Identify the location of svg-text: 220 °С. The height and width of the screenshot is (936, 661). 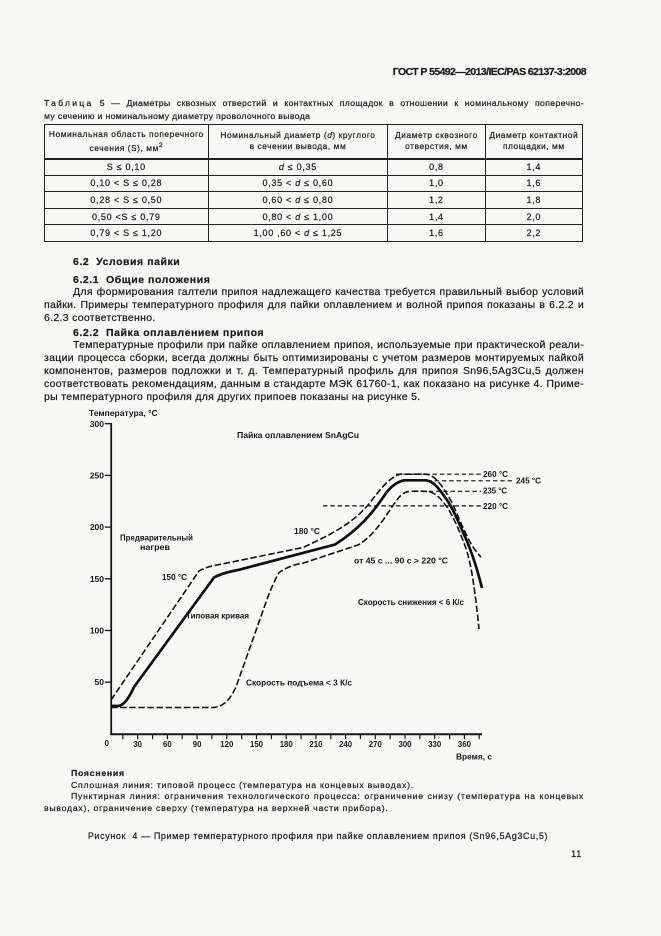
(495, 506).